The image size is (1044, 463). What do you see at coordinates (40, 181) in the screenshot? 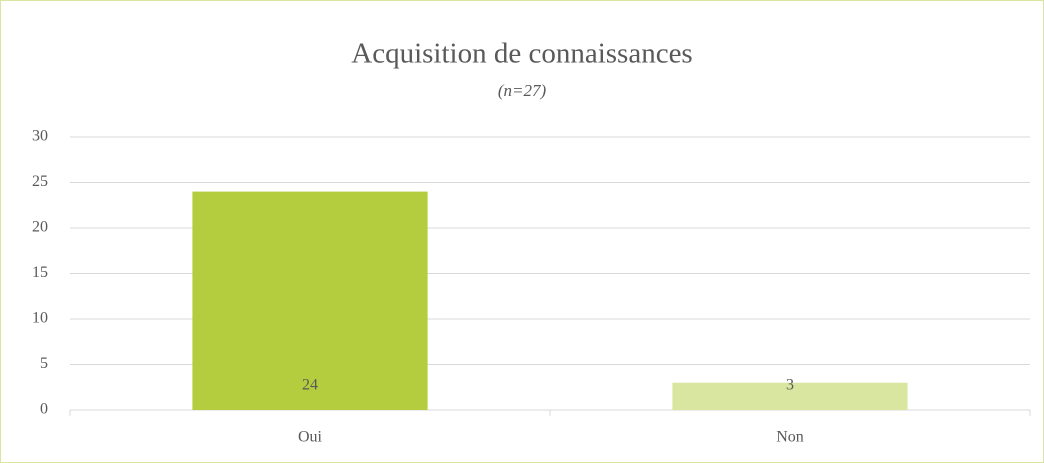
I see `y-tick-label: 25` at bounding box center [40, 181].